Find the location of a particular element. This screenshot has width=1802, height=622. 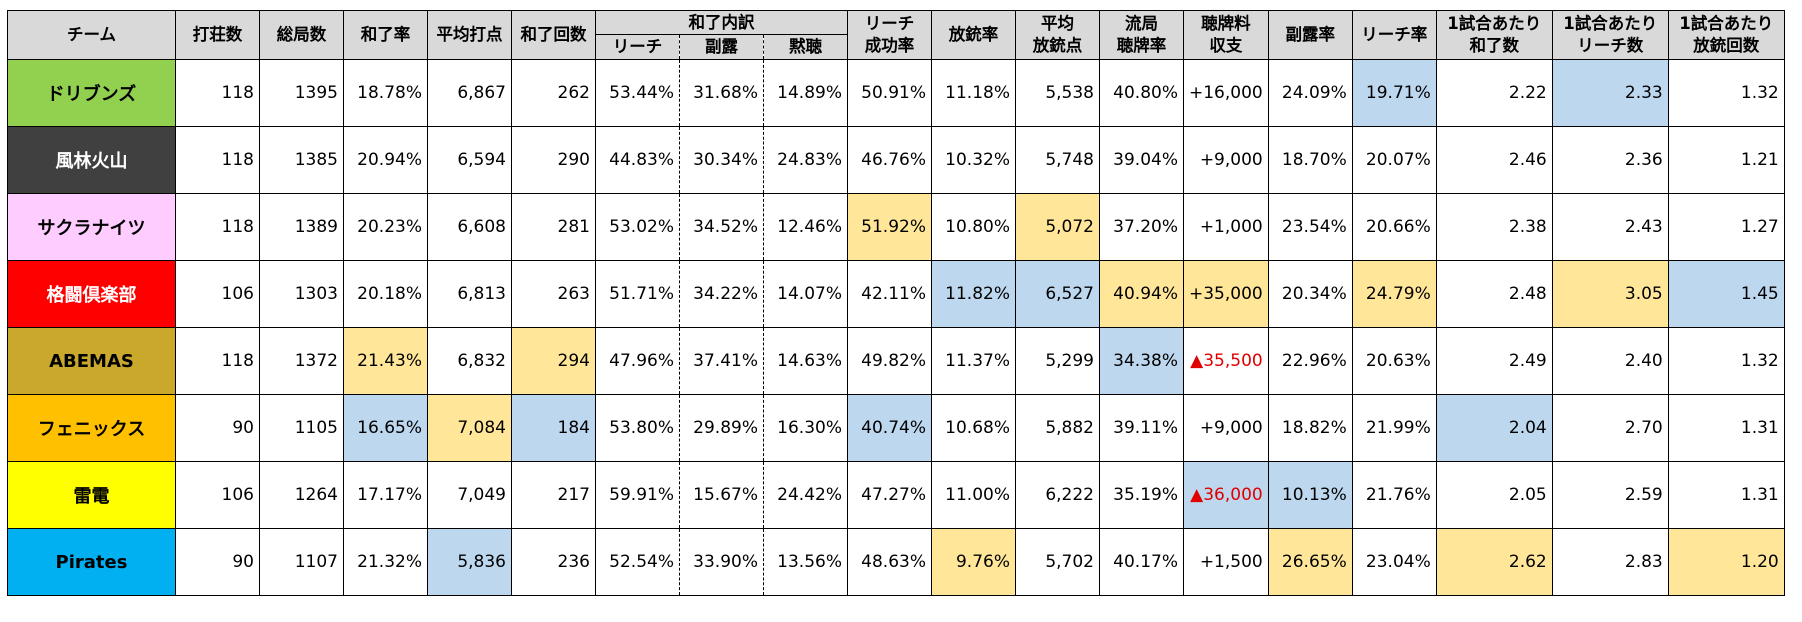

header-deal-ins-per-game: 1試合あたり 放銃回数 is located at coordinates (1726, 35).